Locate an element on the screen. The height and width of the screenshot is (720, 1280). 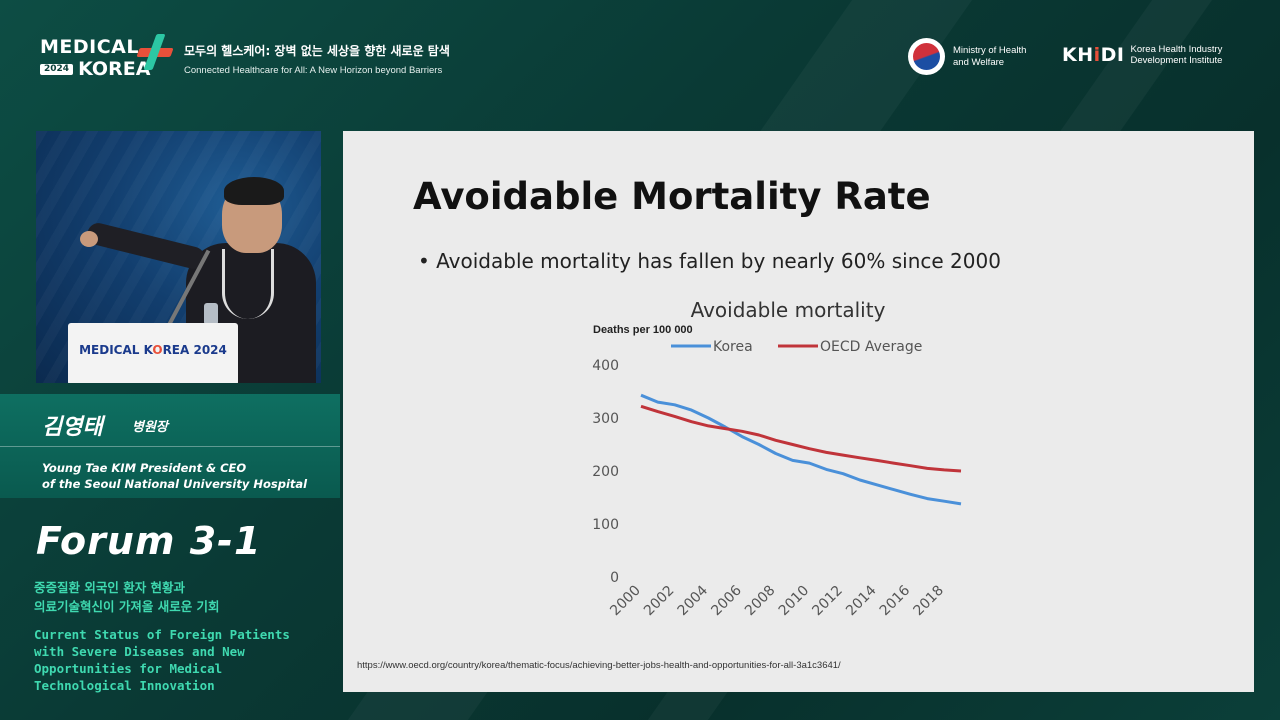
brand-year: 2024 is located at coordinates (57, 69).